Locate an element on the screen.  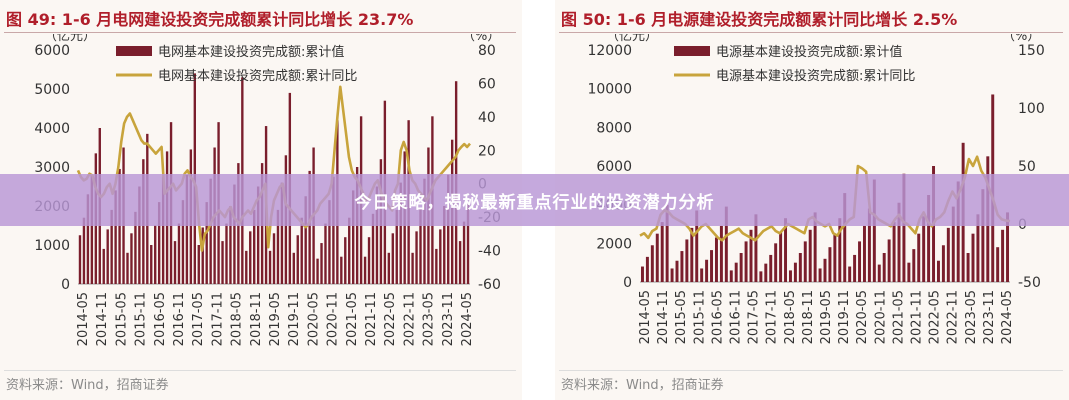
x-tick-label: 2023-05 is located at coordinates (971, 317).